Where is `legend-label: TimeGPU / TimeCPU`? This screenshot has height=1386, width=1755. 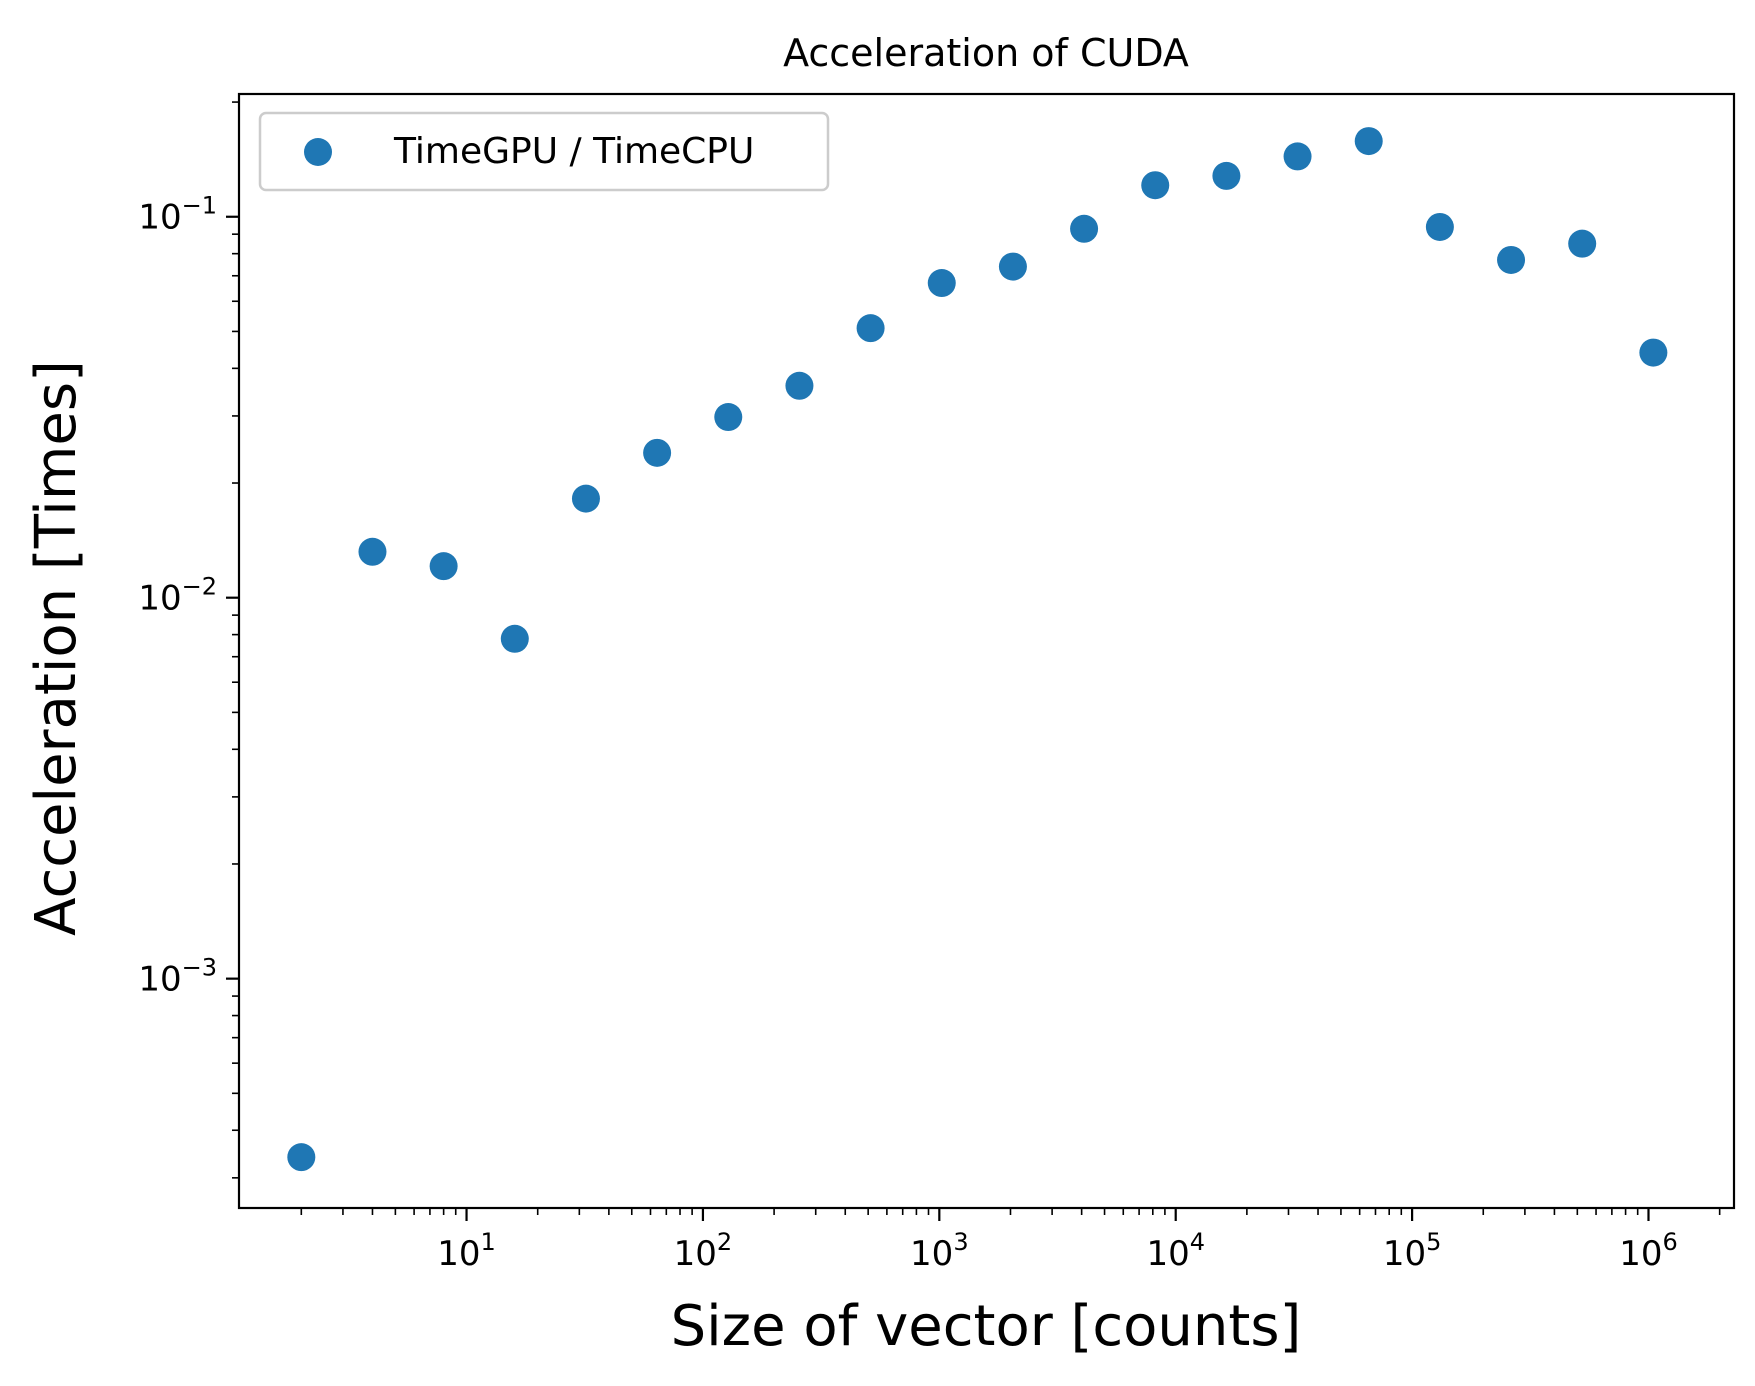 legend-label: TimeGPU / TimeCPU is located at coordinates (573, 151).